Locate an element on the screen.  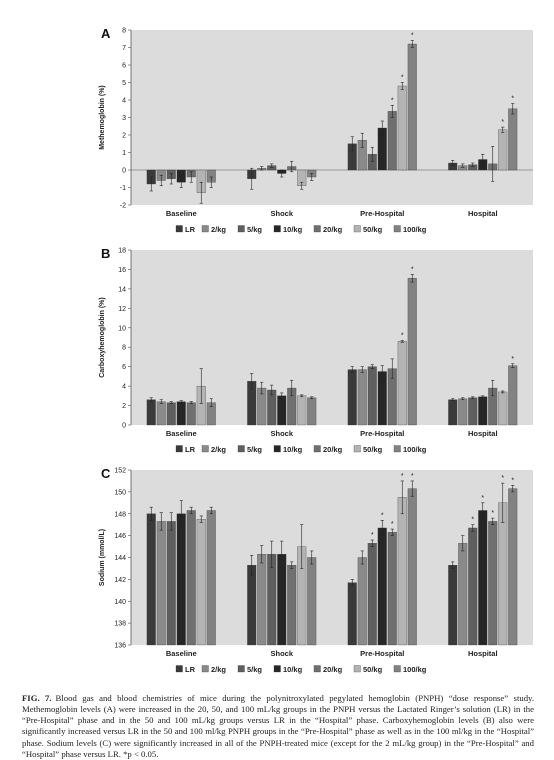
y-tick-label: 6 is located at coordinates (124, 66).